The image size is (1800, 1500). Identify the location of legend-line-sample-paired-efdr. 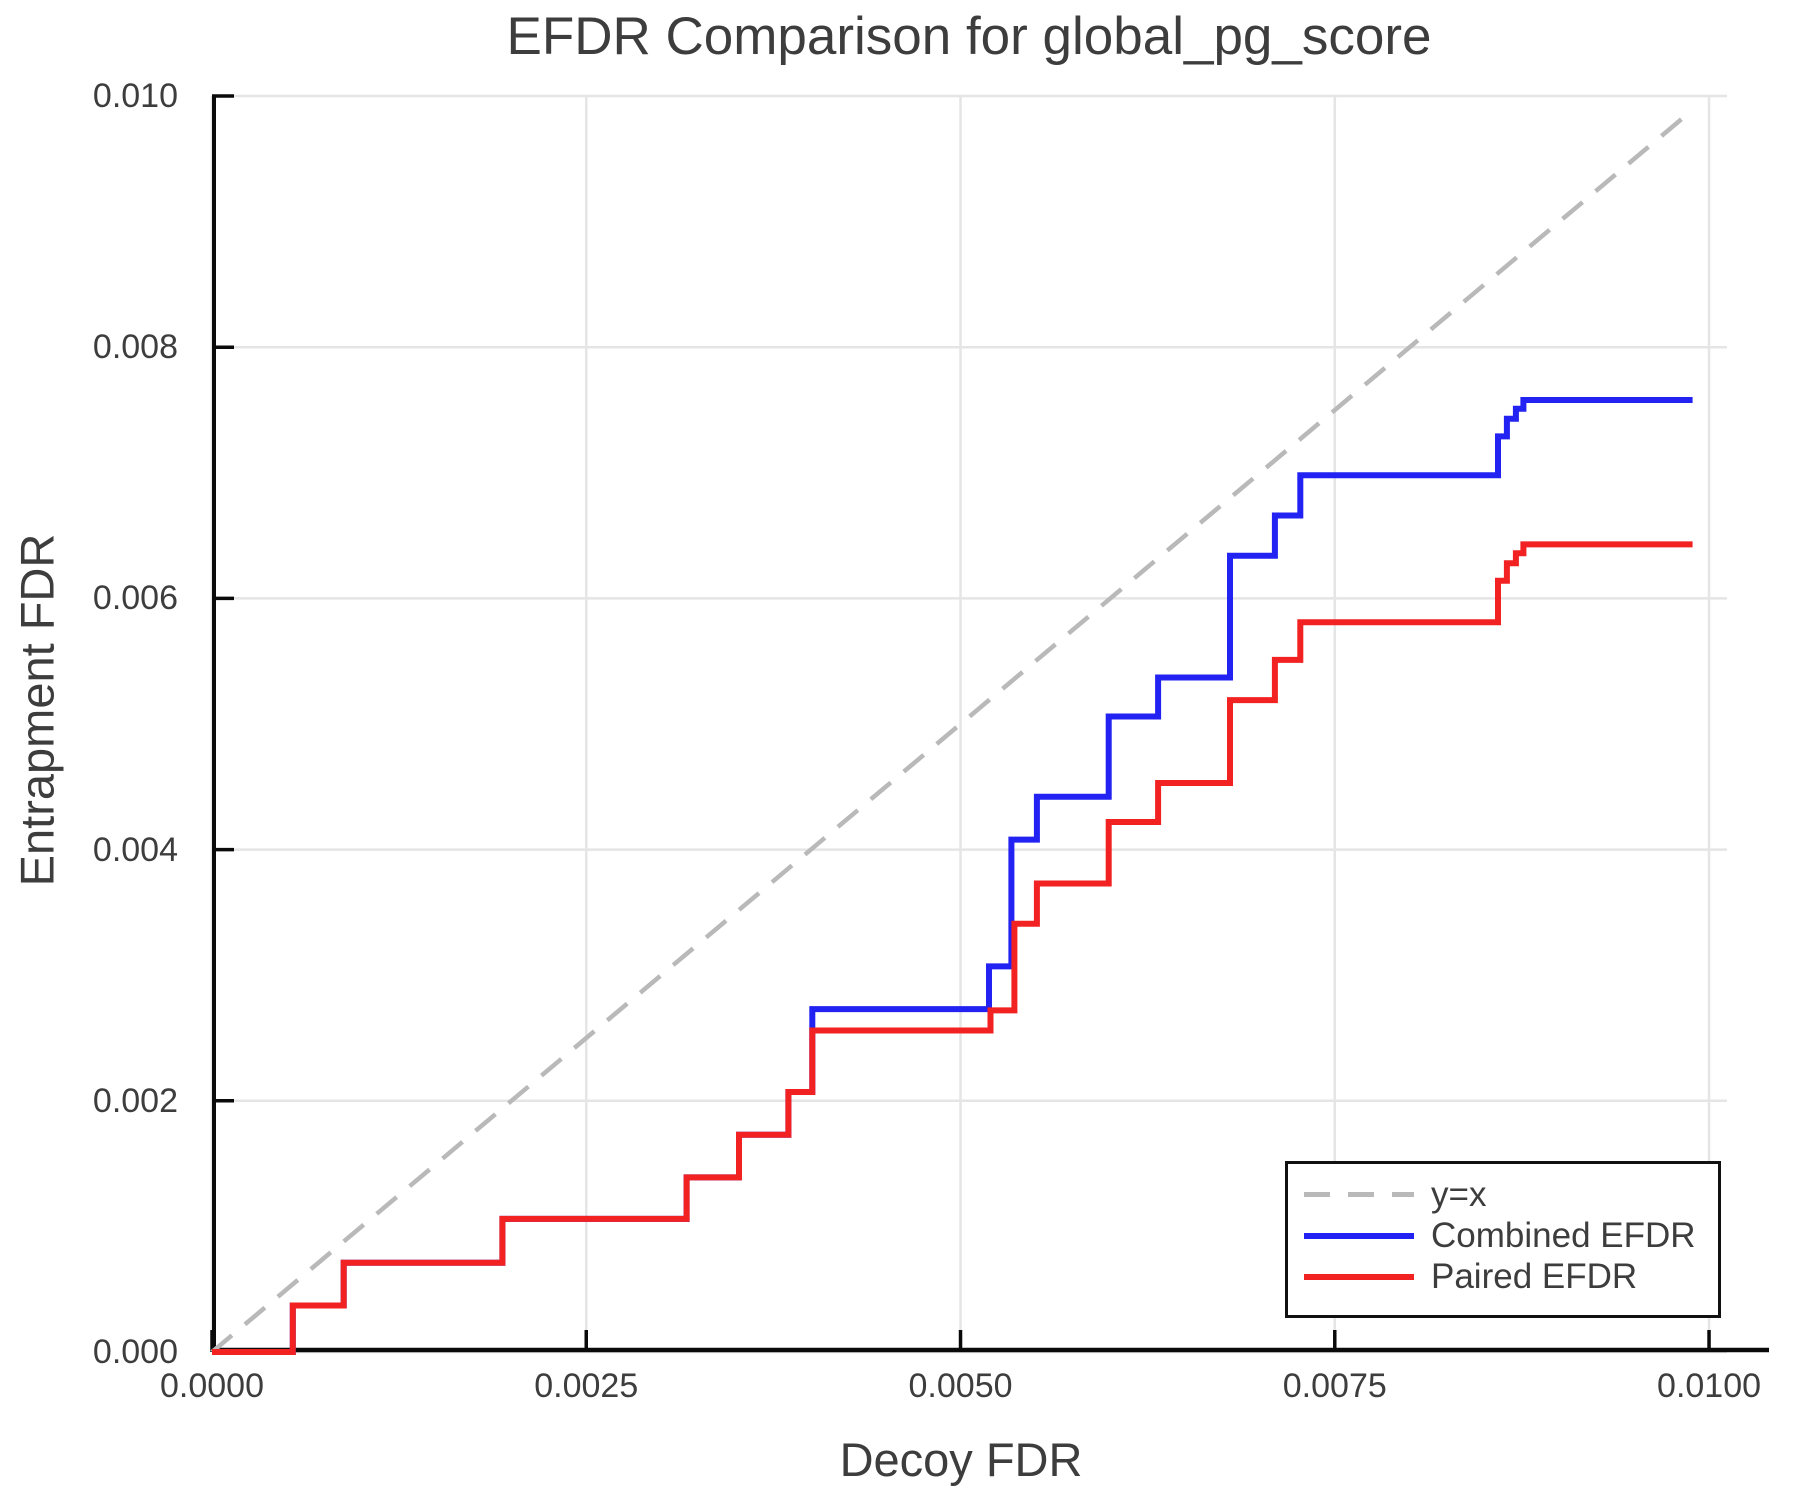
(1359, 1276).